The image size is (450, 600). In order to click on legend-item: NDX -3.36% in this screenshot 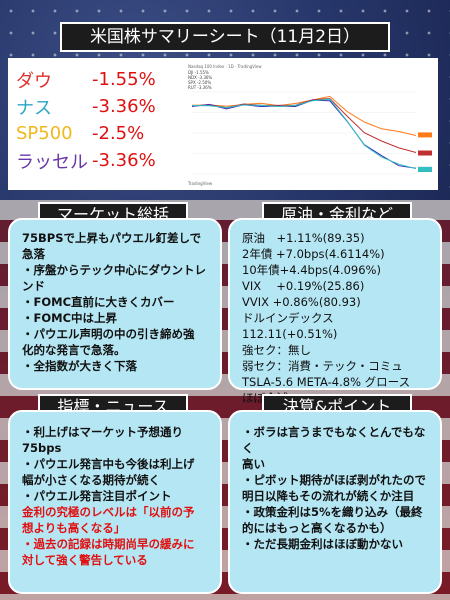, I will do `click(200, 77)`.